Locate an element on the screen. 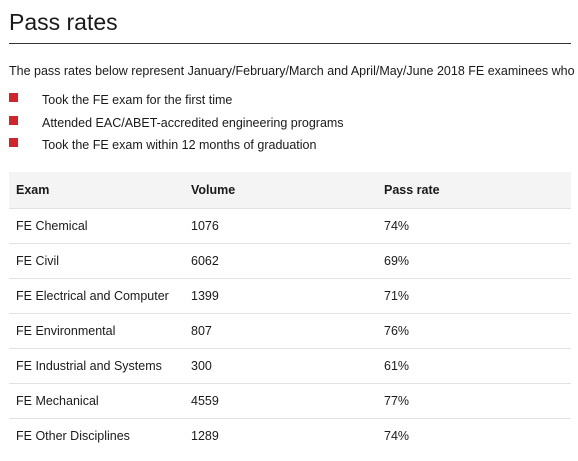 The height and width of the screenshot is (461, 578). table-row: FE Civil 6062 69% is located at coordinates (290, 260).